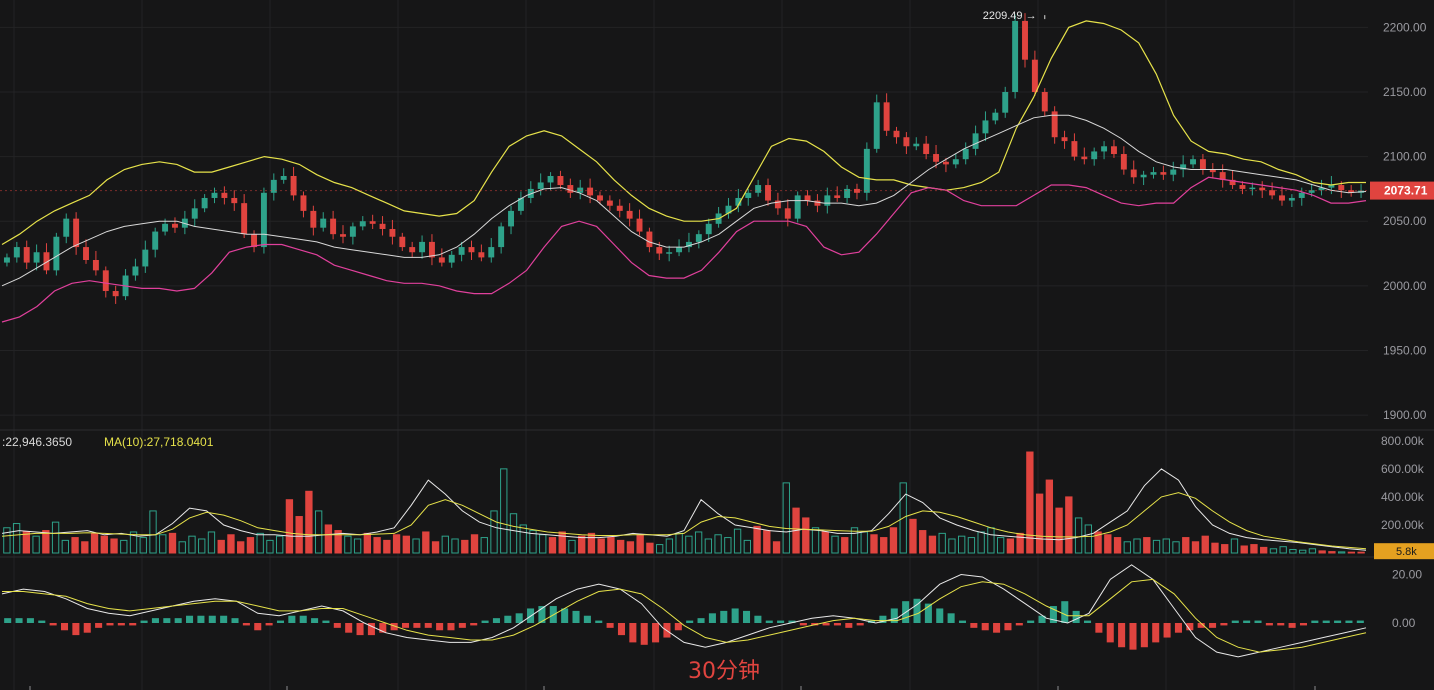 This screenshot has height=690, width=1434. Describe the element at coordinates (37, 442) in the screenshot. I see `volume-legend-value: :22,946.3650` at that location.